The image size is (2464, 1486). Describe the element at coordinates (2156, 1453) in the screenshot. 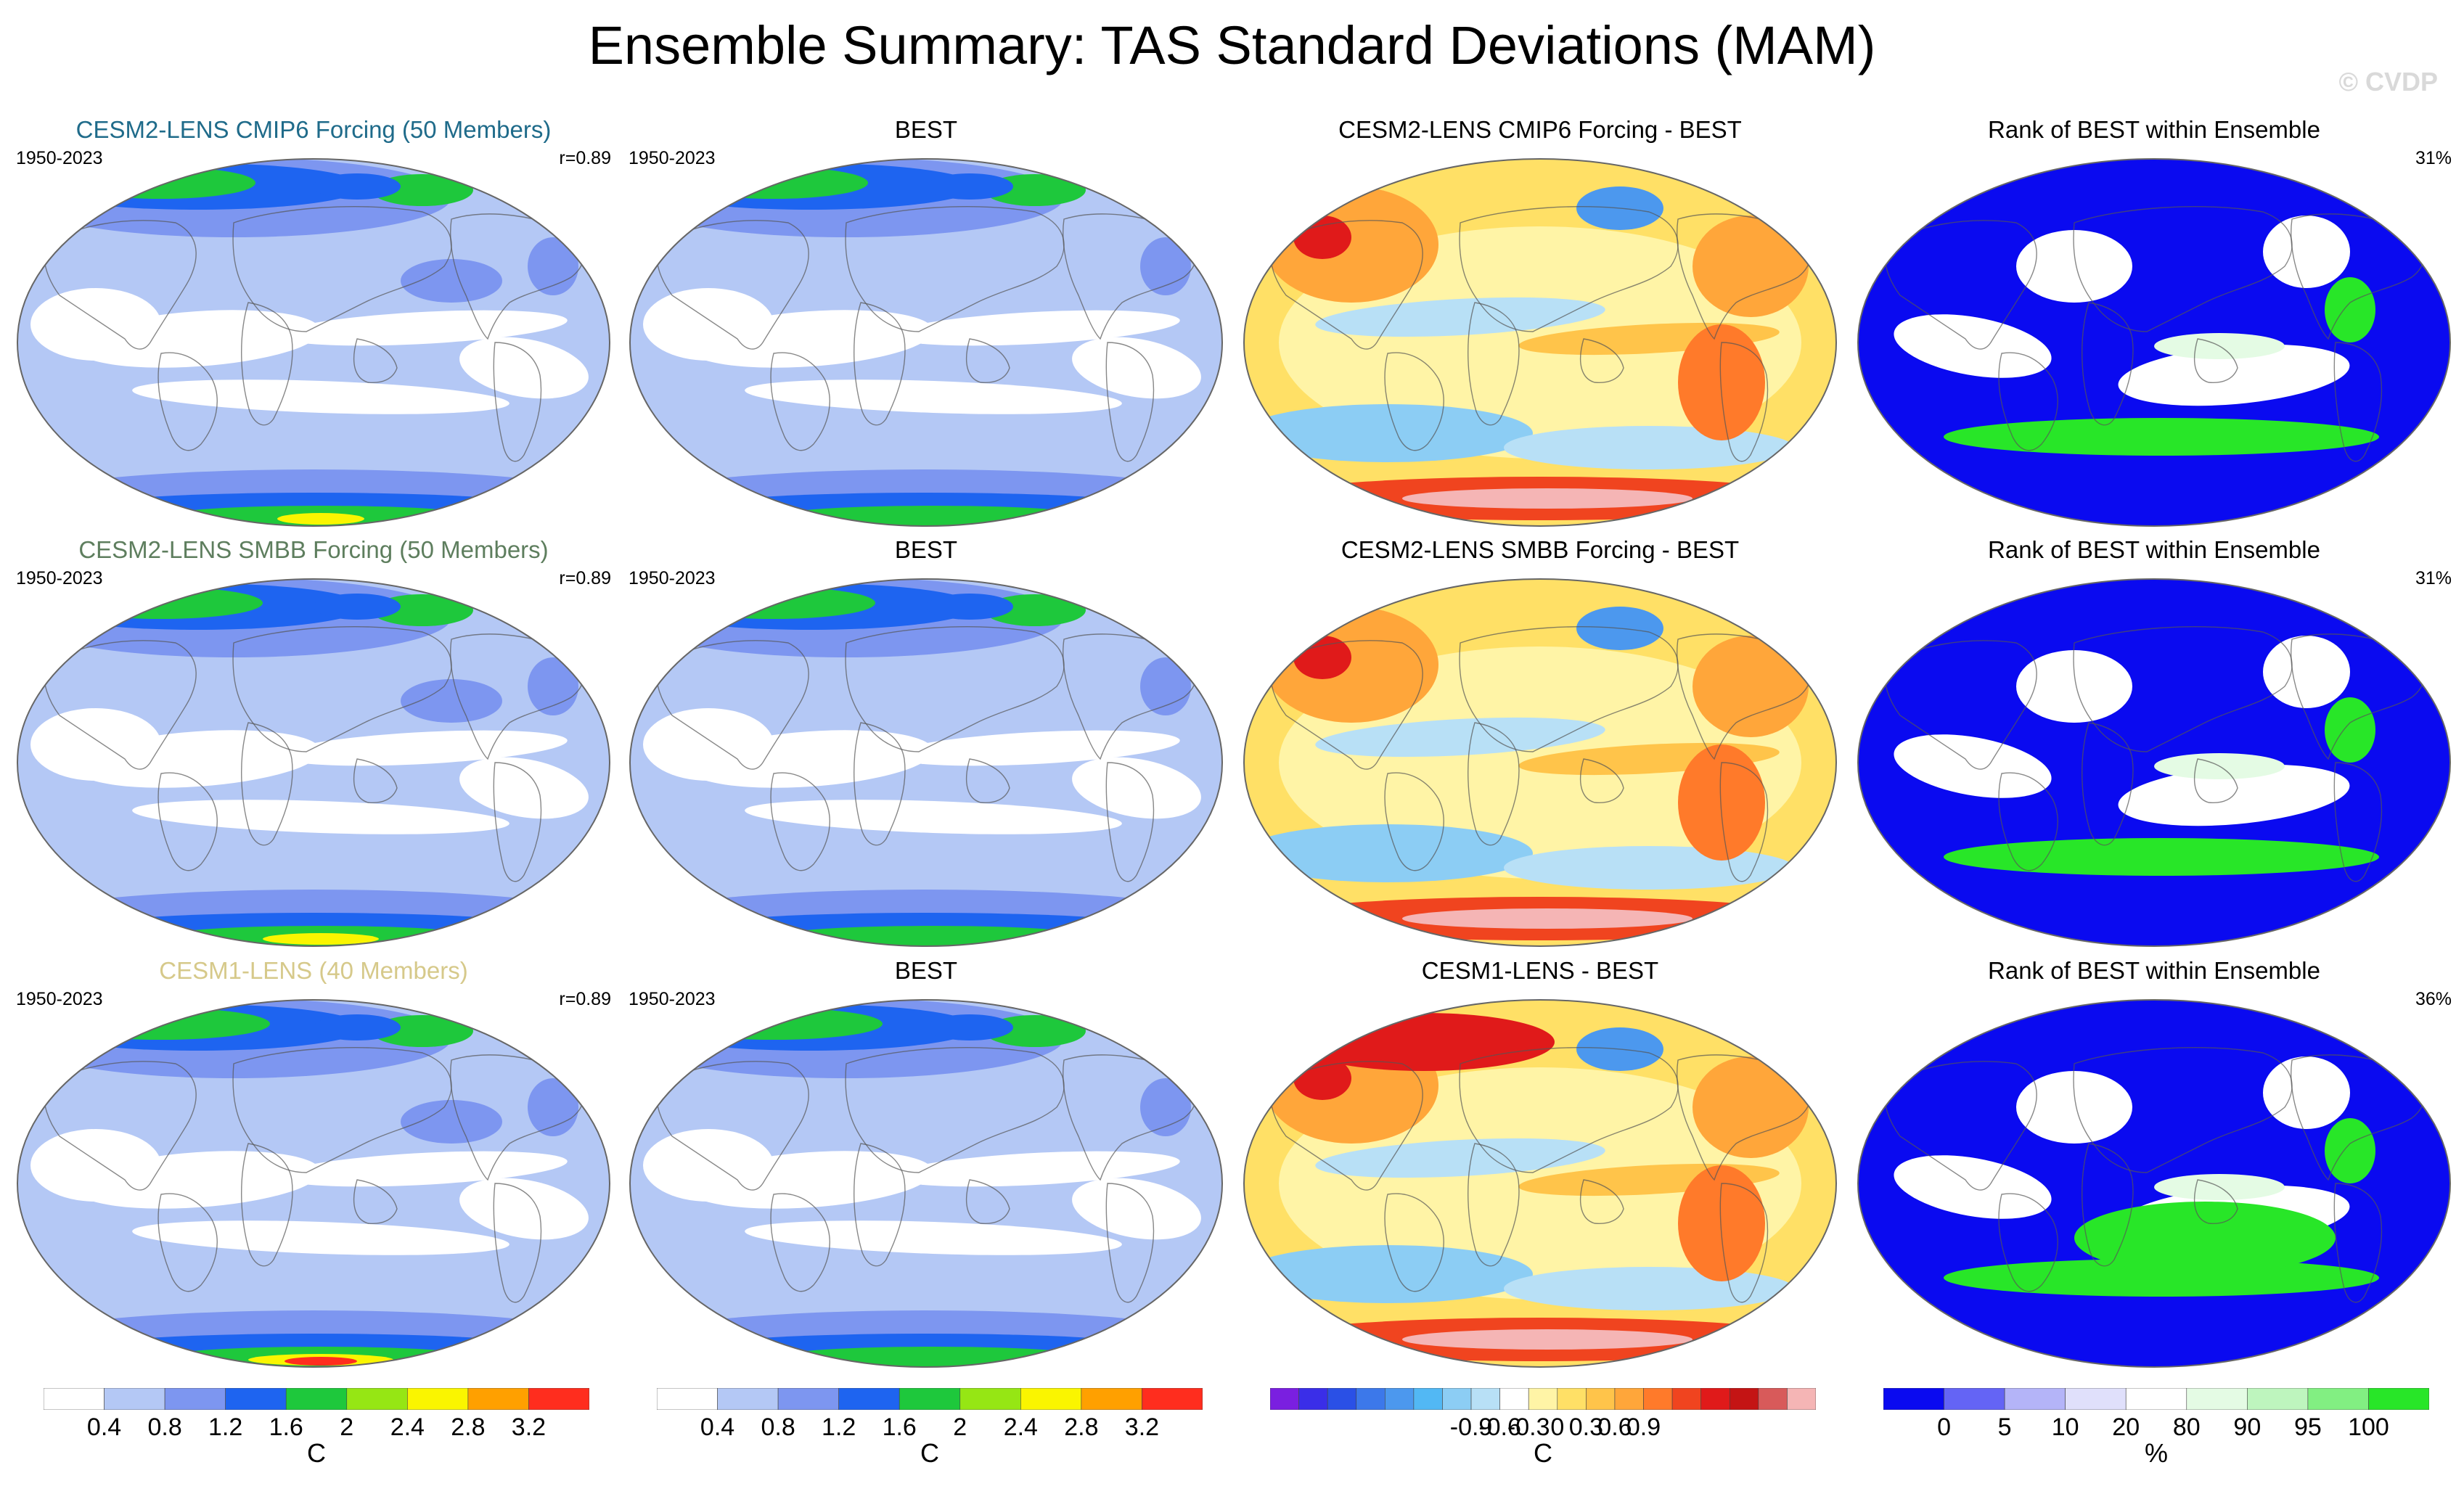

I see `rank-colorbar-unit: %` at that location.